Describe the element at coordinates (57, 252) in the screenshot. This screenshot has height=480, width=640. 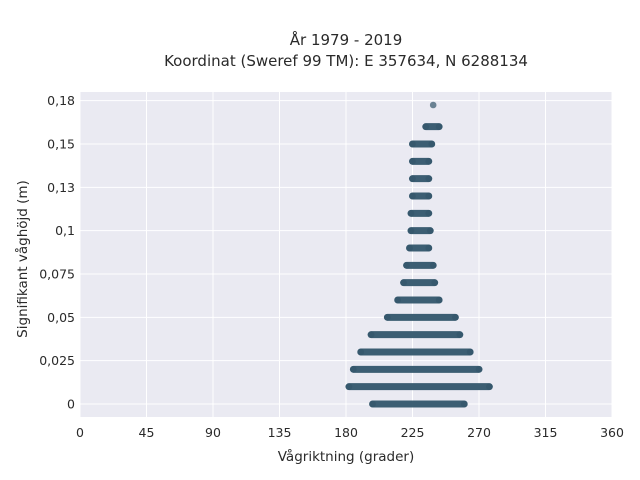
I see `y-tick-labels: 0 0,025 0,05 0,075 0,1 0,13 0,15 0,18` at that location.